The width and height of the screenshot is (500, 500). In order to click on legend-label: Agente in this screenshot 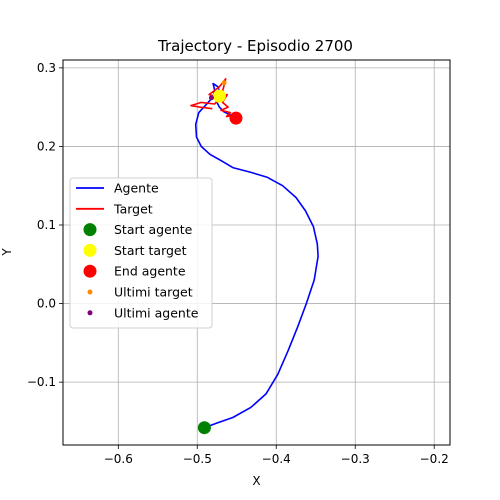, I will do `click(136, 188)`.